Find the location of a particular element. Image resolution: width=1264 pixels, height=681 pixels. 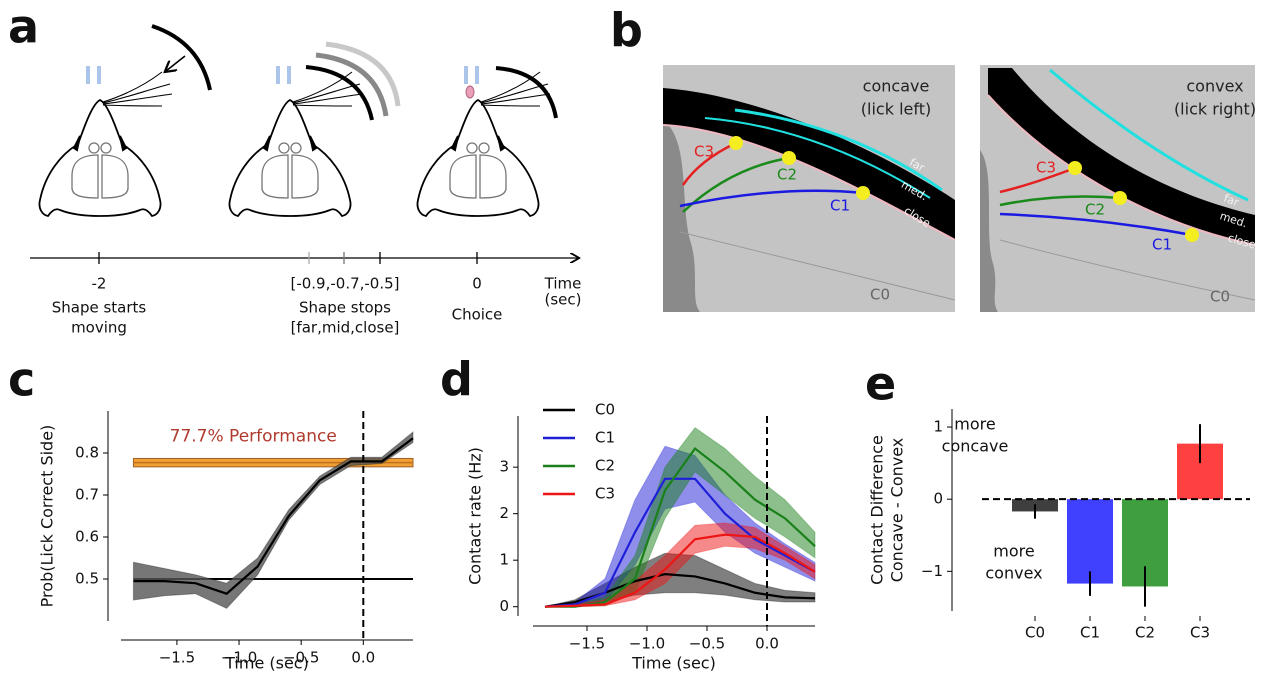

event-label: [far,mid,close] is located at coordinates (345, 328).